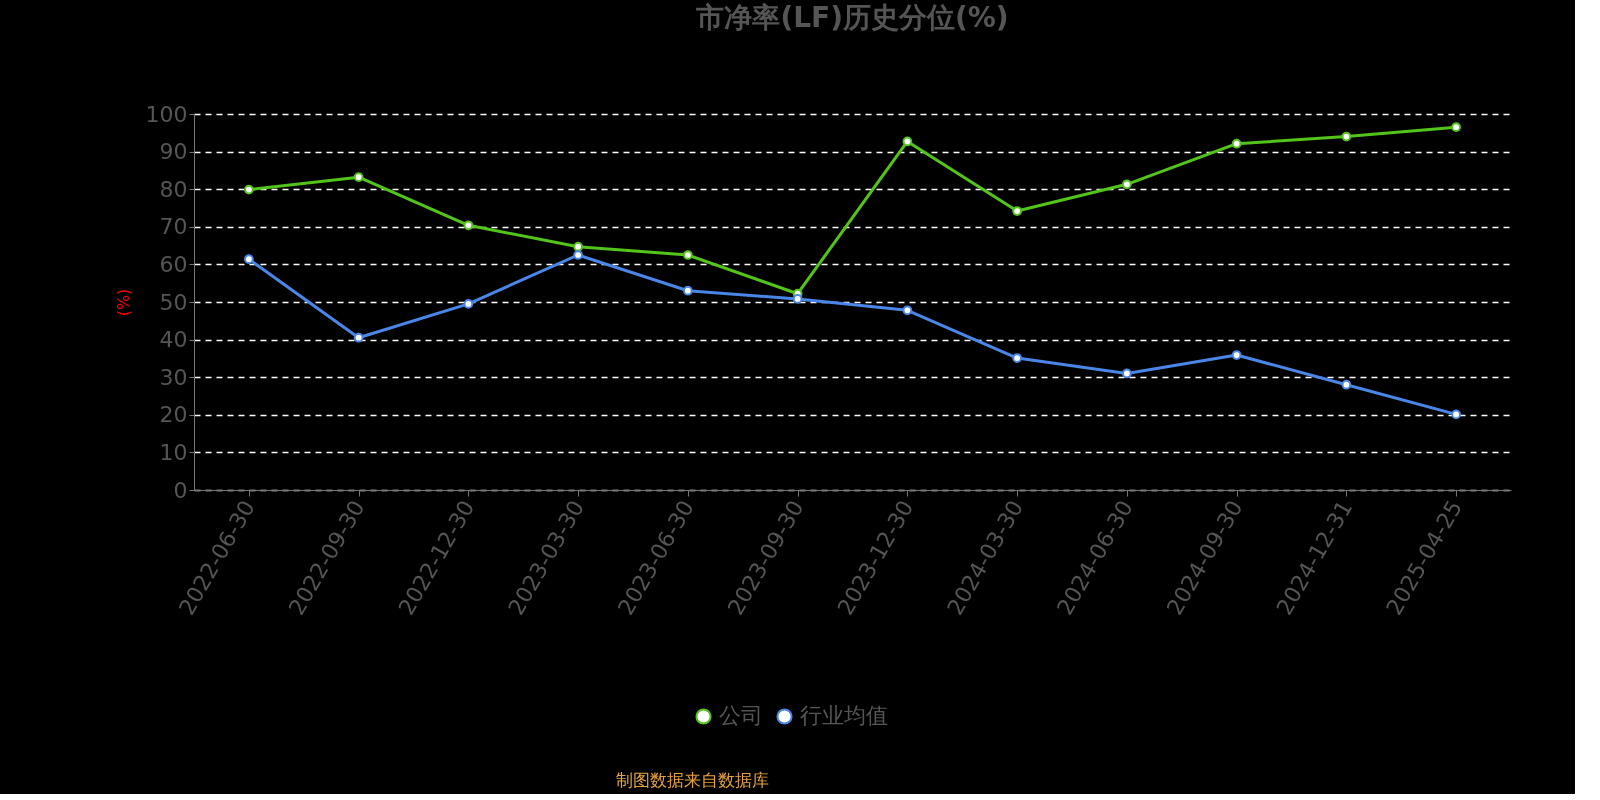 The image size is (1600, 800). What do you see at coordinates (173, 264) in the screenshot?
I see `y-tick-label: 60` at bounding box center [173, 264].